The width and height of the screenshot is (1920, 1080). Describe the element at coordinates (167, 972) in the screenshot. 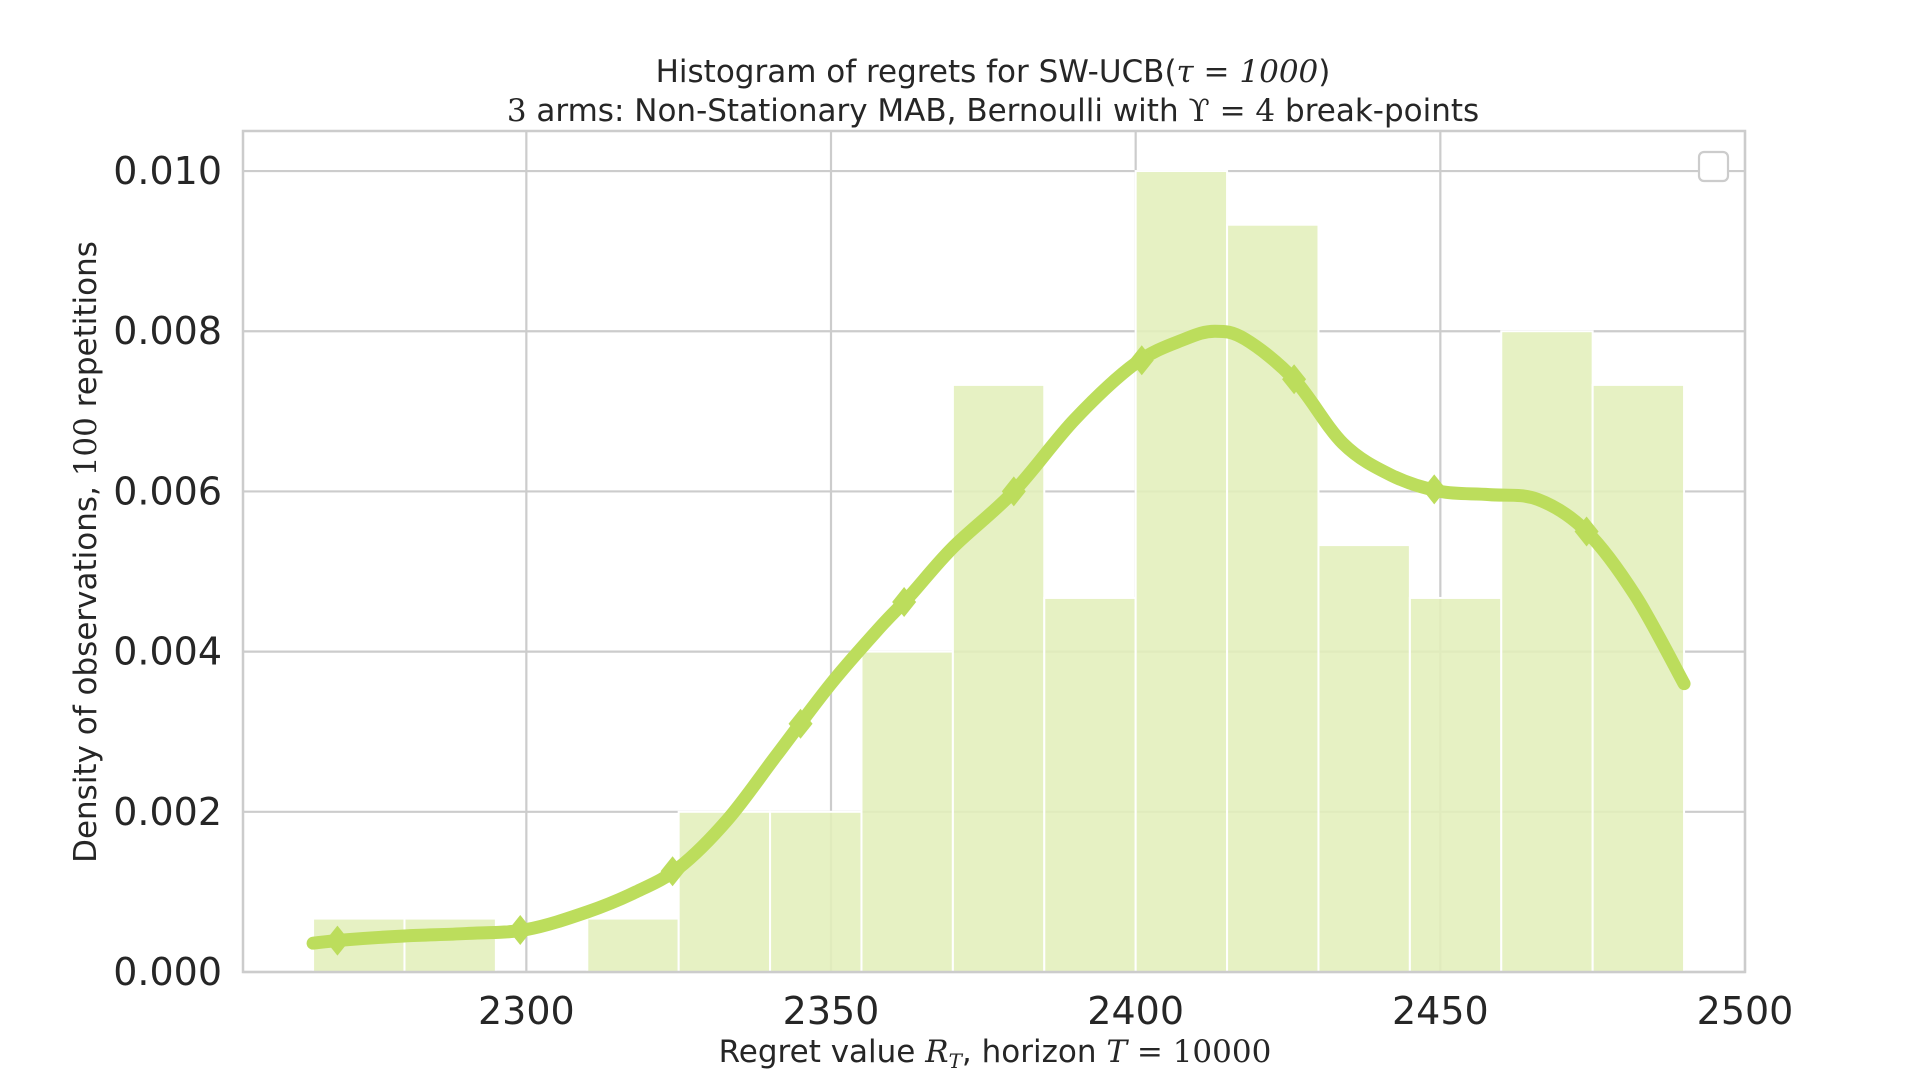

I see `y-tick-label: 0.000` at that location.